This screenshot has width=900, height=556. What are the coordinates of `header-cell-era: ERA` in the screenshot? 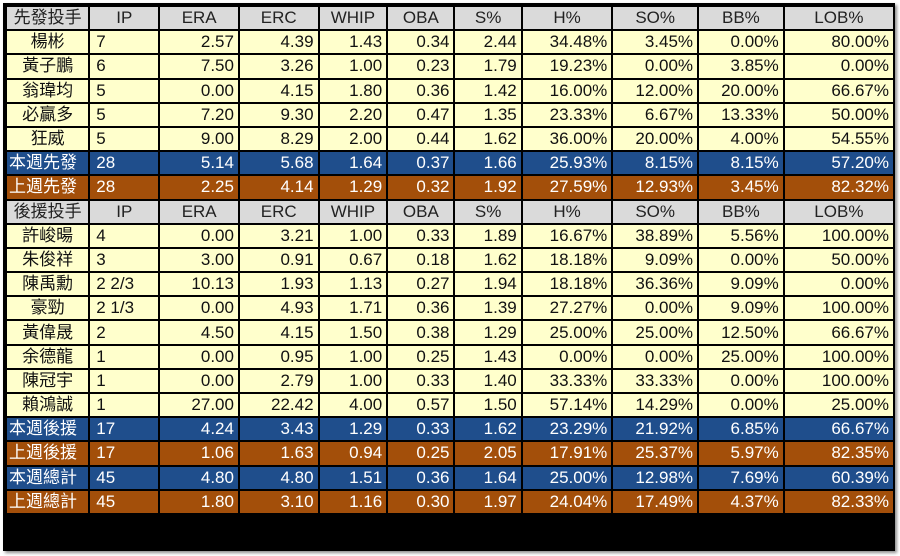 It's located at (199, 211).